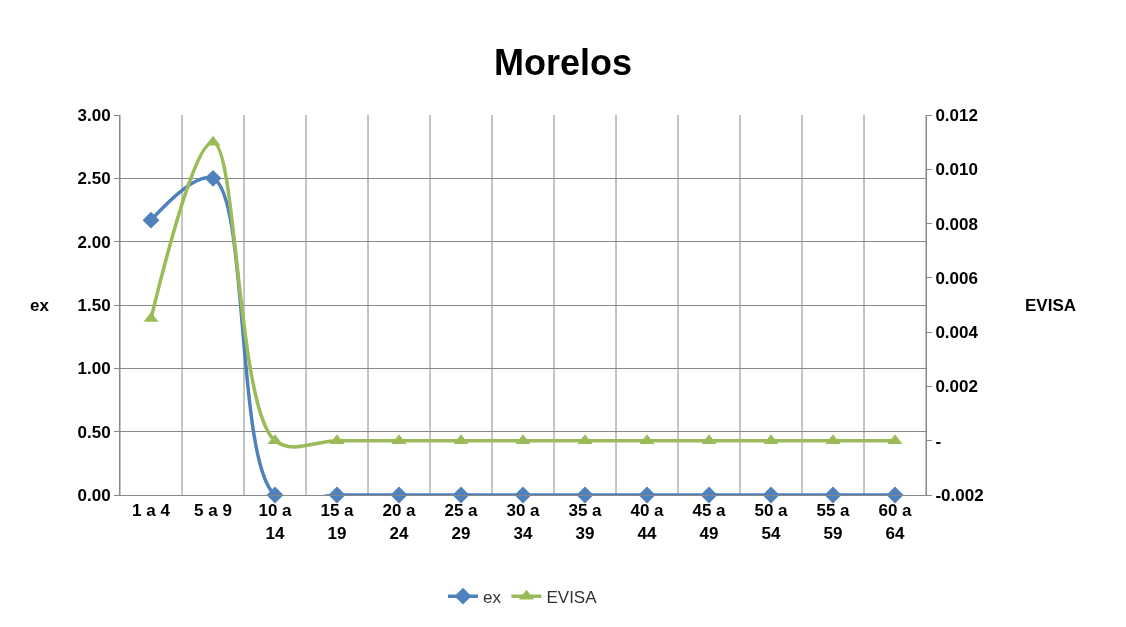 This screenshot has width=1126, height=627. What do you see at coordinates (895, 522) in the screenshot?
I see `x-tick-label: 60 a 64` at bounding box center [895, 522].